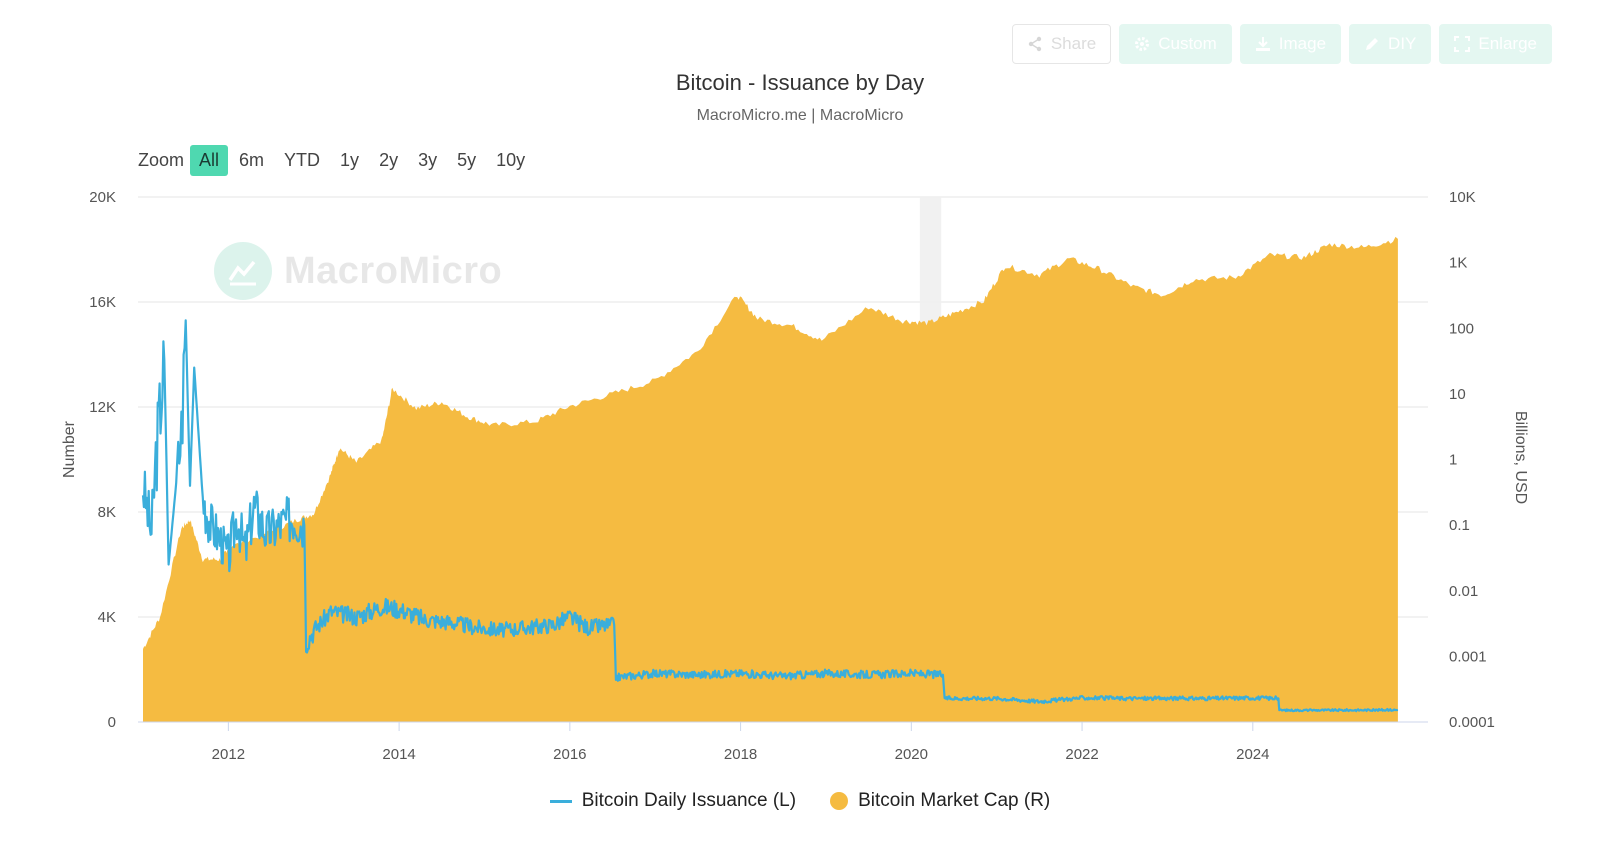 This screenshot has width=1600, height=866. I want to click on y-right-tick-label: 1, so click(1453, 460).